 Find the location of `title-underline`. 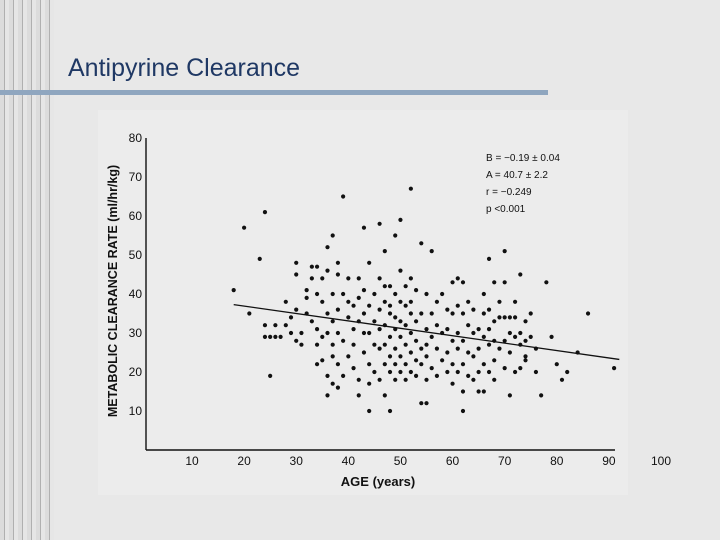

title-underline is located at coordinates (274, 92).